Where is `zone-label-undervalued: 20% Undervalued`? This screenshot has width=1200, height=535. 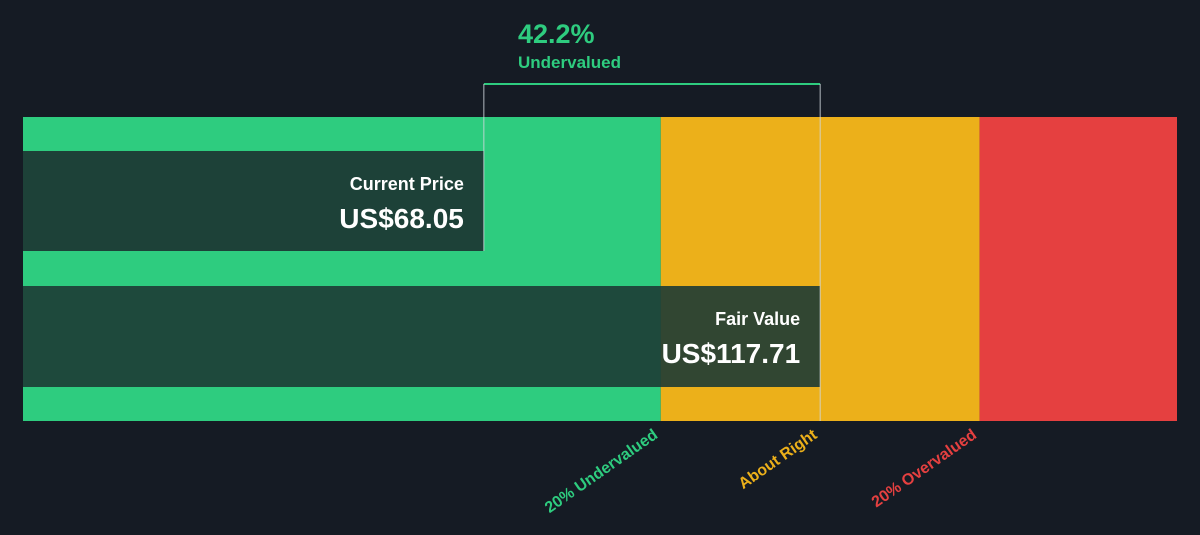
zone-label-undervalued: 20% Undervalued is located at coordinates (601, 471).